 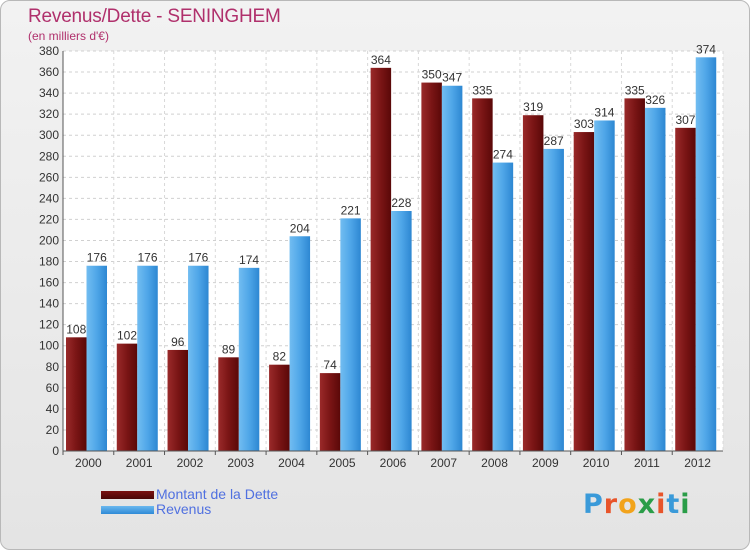 I want to click on x-tick-label: 2010, so click(x=596, y=463).